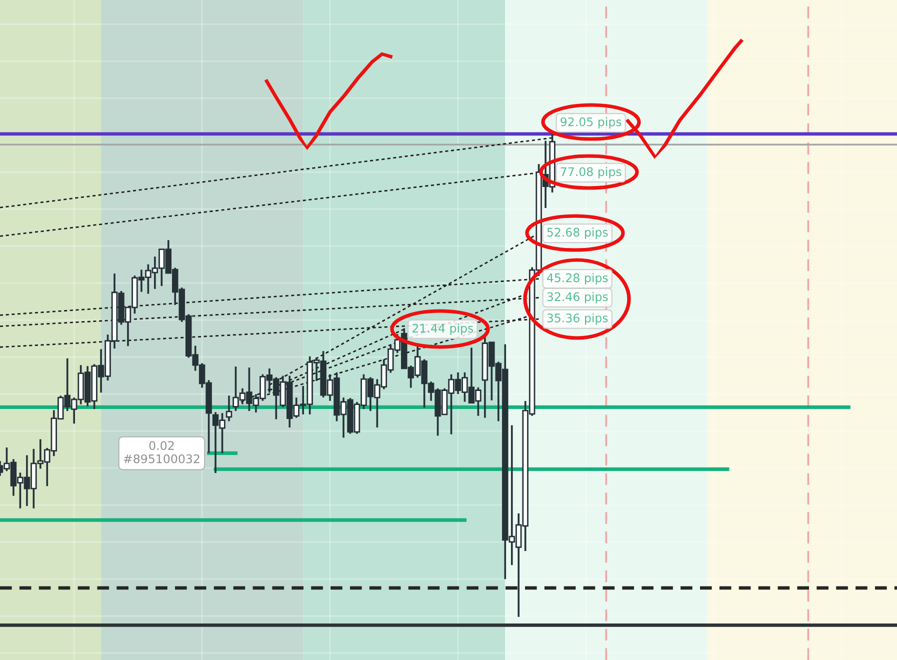 Image resolution: width=897 pixels, height=660 pixels. What do you see at coordinates (443, 329) in the screenshot?
I see `series-label: 21.44 pips` at bounding box center [443, 329].